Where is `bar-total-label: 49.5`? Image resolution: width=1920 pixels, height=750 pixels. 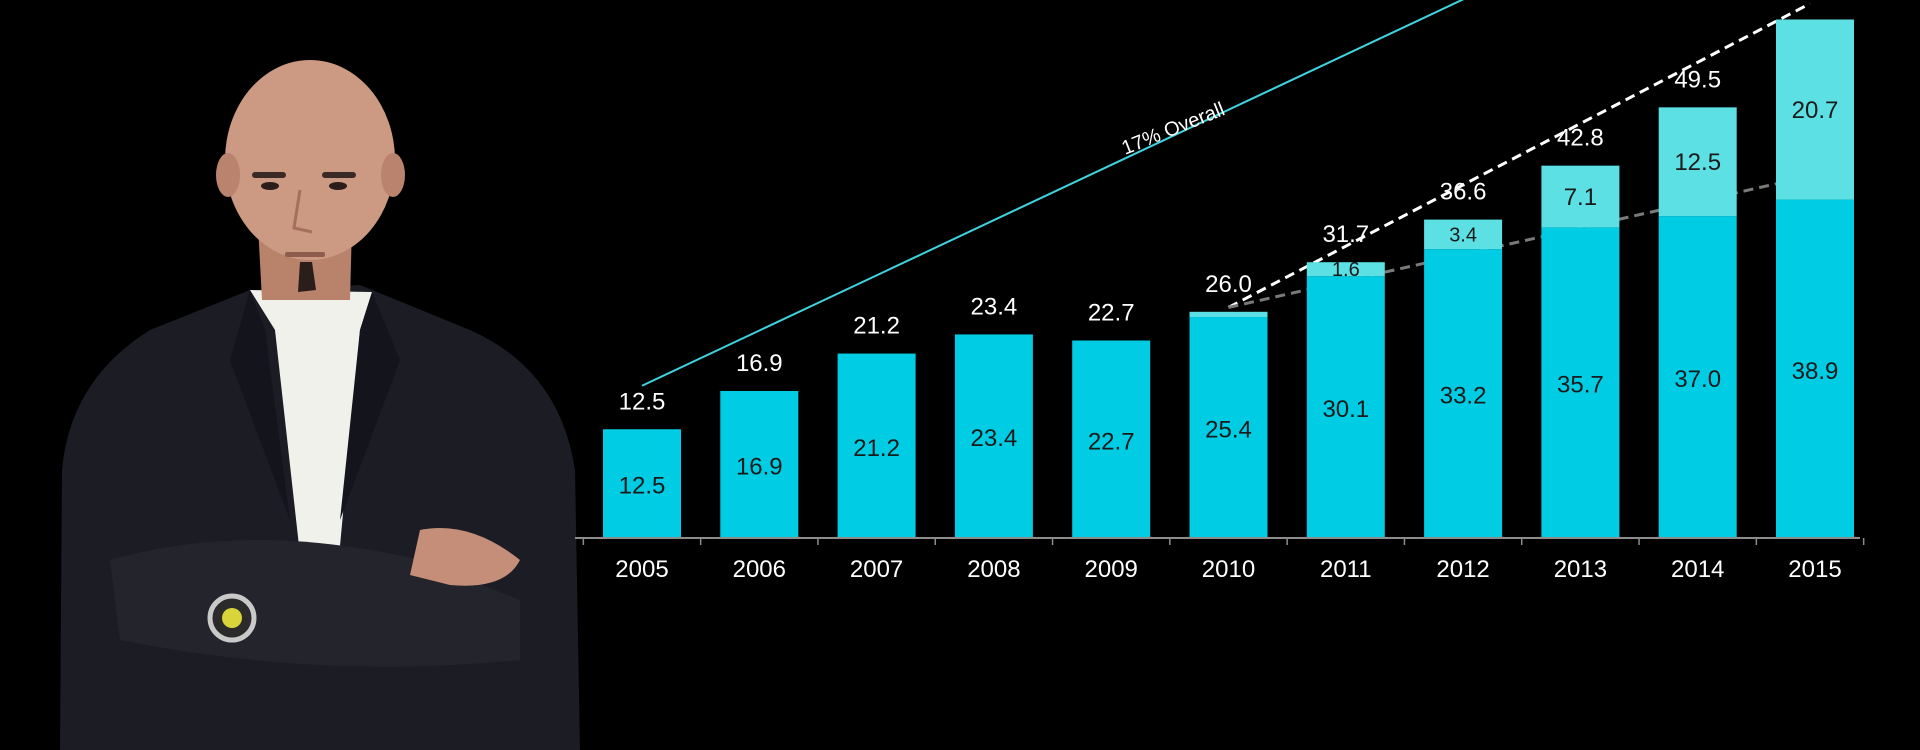
bar-total-label: 49.5 is located at coordinates (1697, 79).